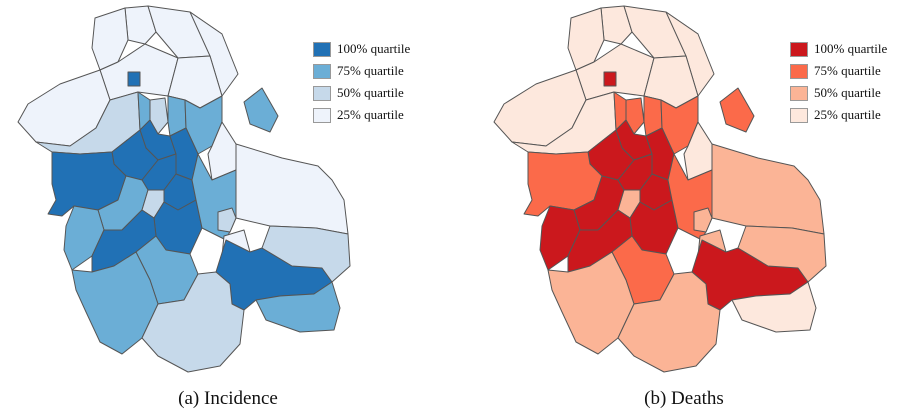  I want to click on deaths-region-east-small1, so click(703, 220).